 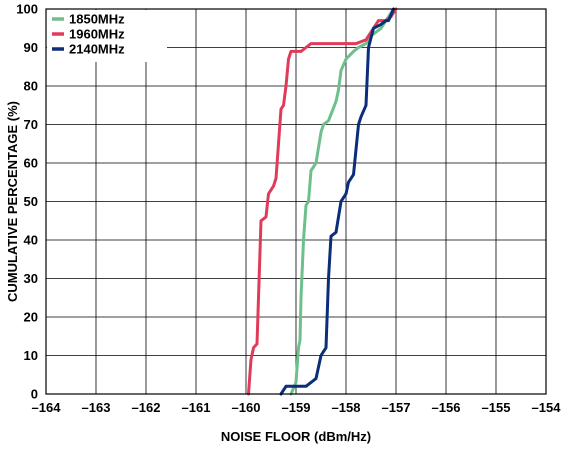 I want to click on y-tick-label: 10, so click(x=31, y=355).